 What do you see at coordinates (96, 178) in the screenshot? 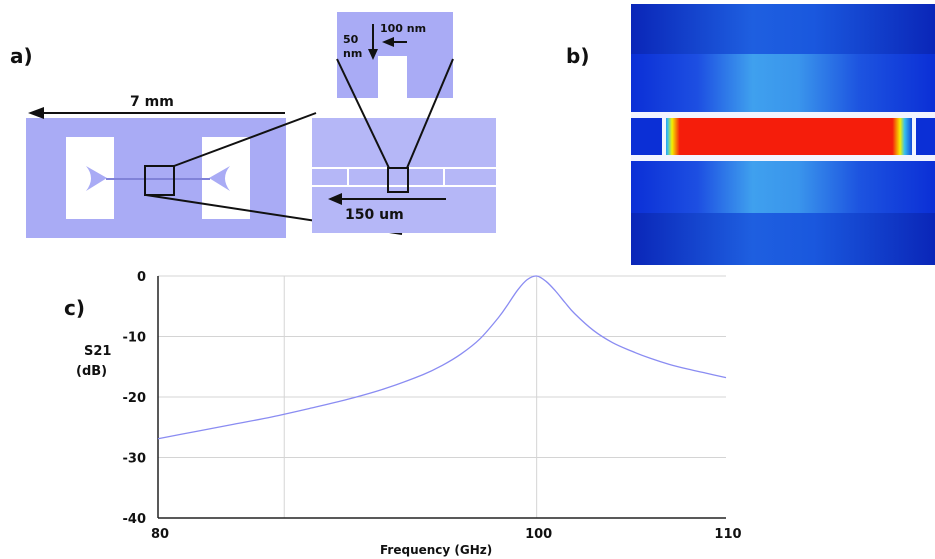
I see `bowtie-antenna-left` at bounding box center [96, 178].